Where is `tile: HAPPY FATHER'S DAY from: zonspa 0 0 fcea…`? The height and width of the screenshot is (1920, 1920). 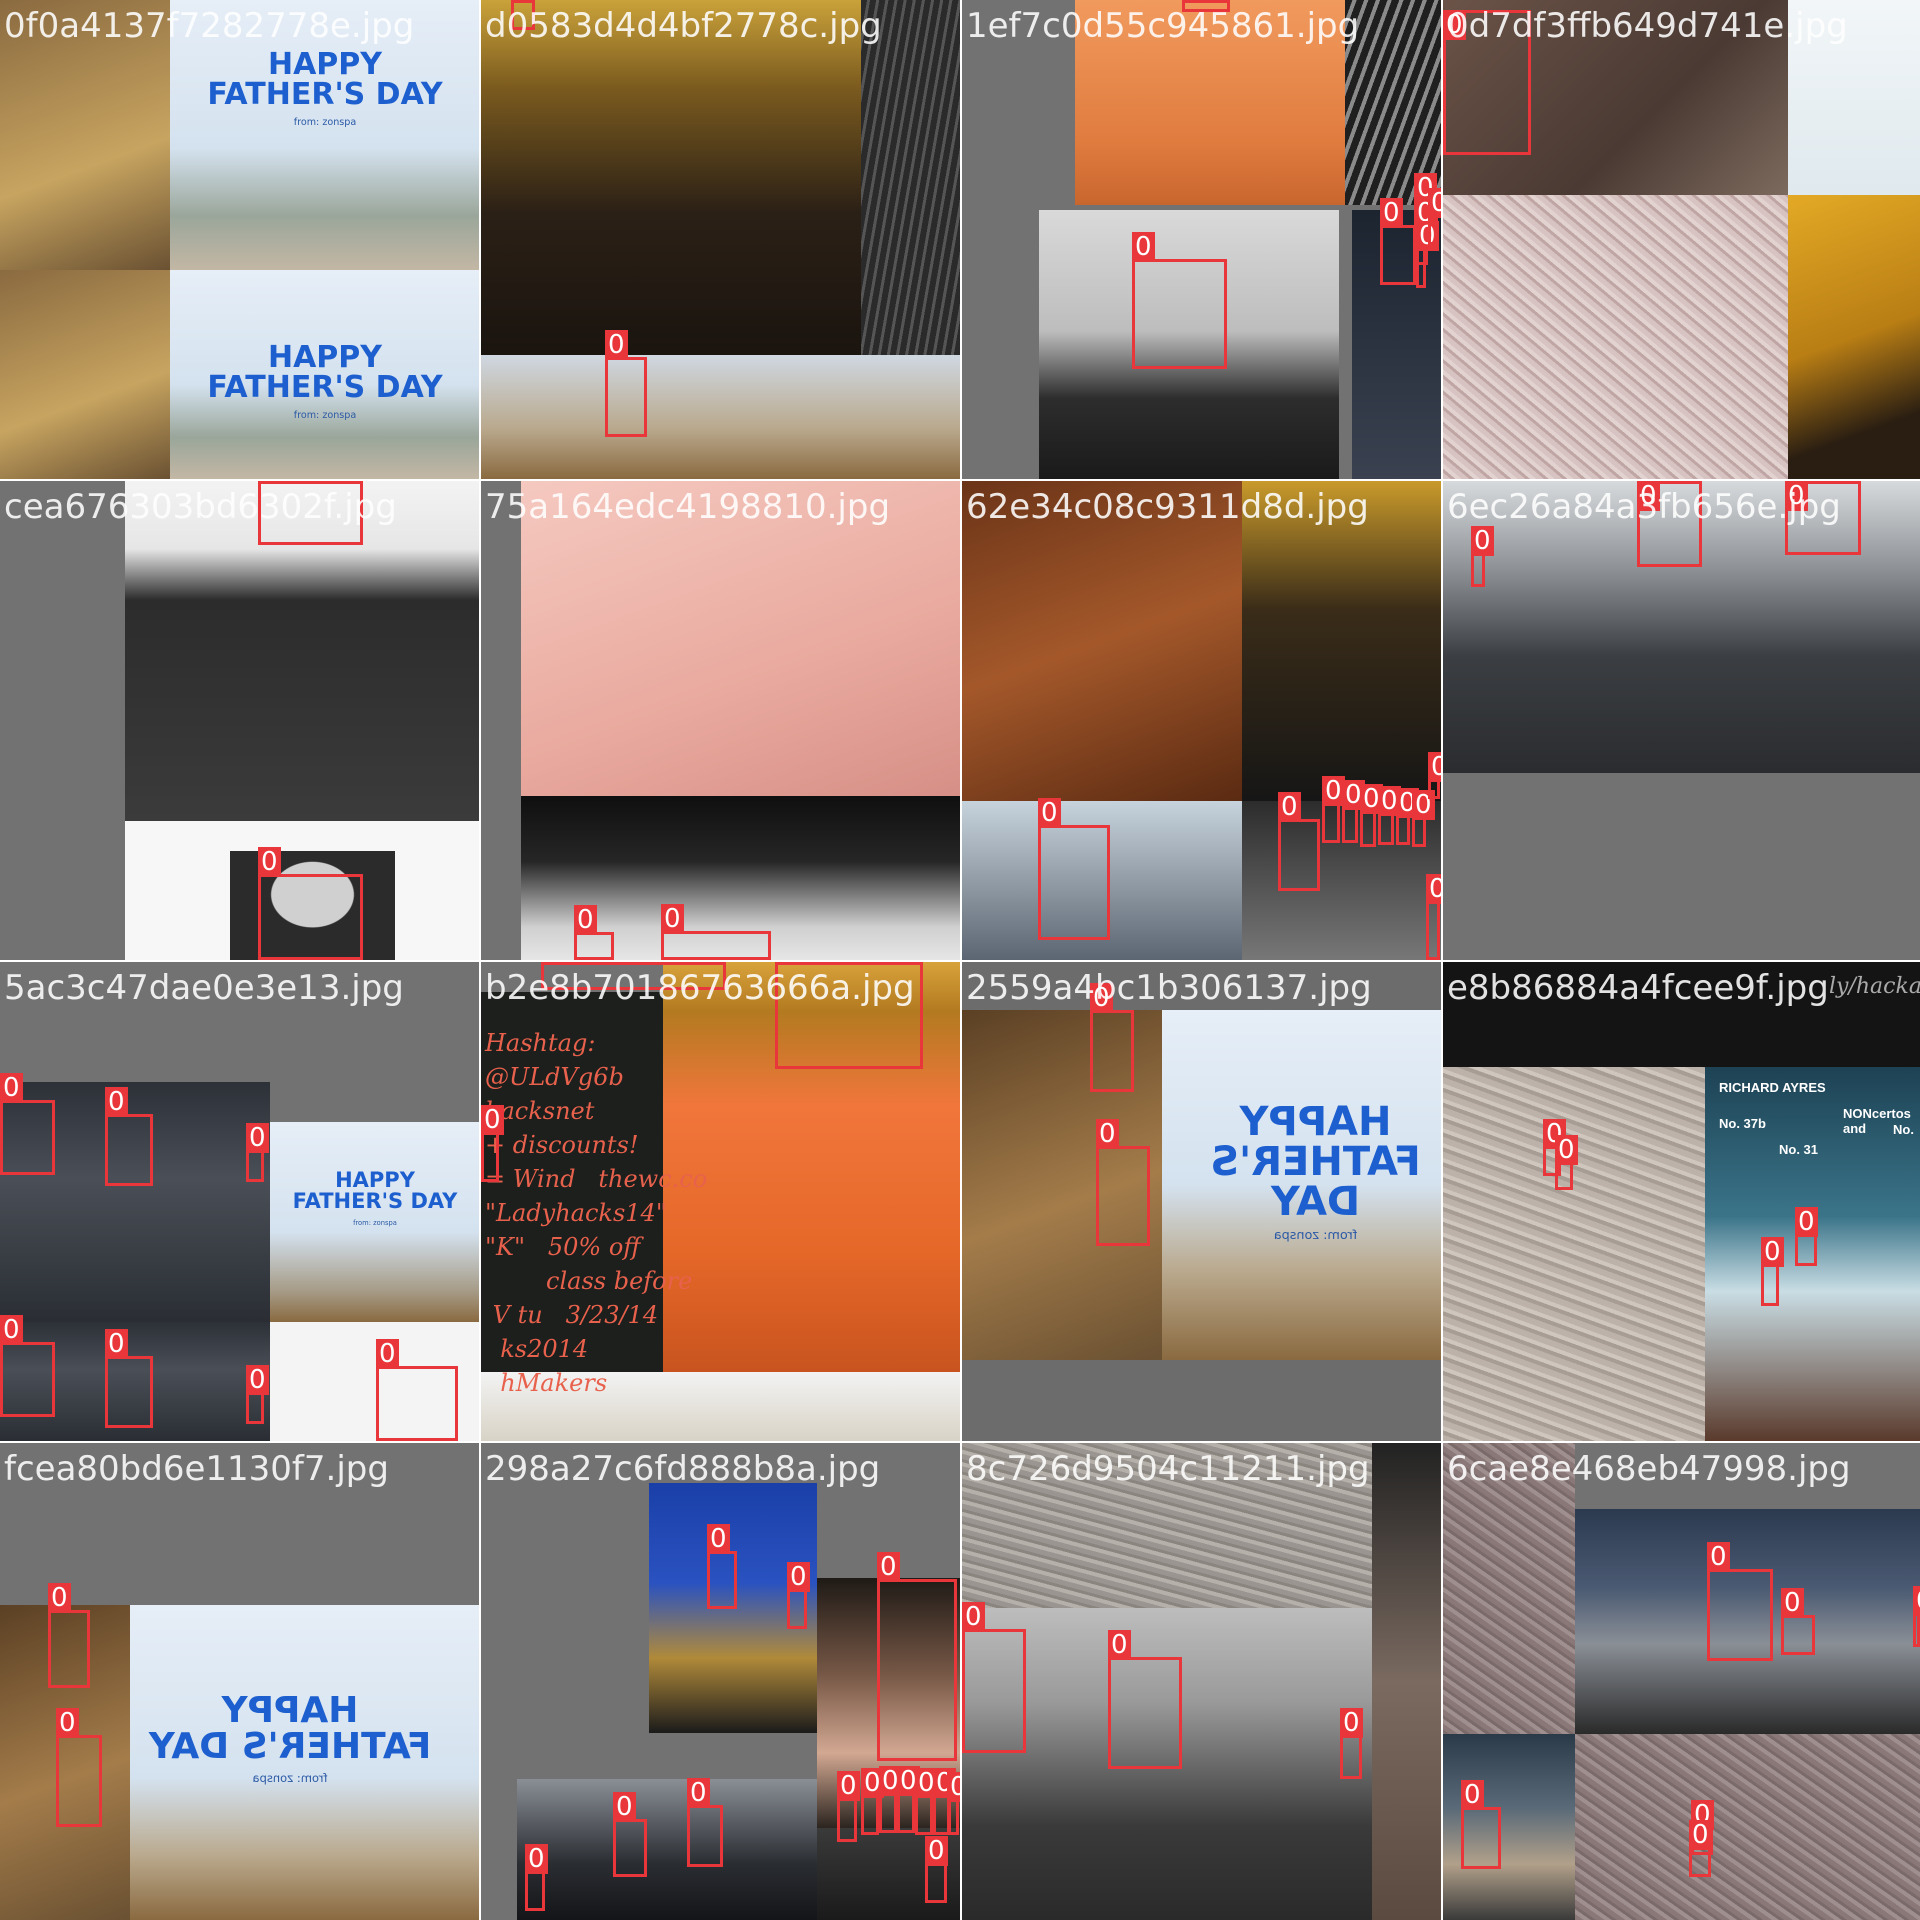
tile: HAPPY FATHER'S DAY from: zonspa 0 0 fcea… is located at coordinates (239, 1681).